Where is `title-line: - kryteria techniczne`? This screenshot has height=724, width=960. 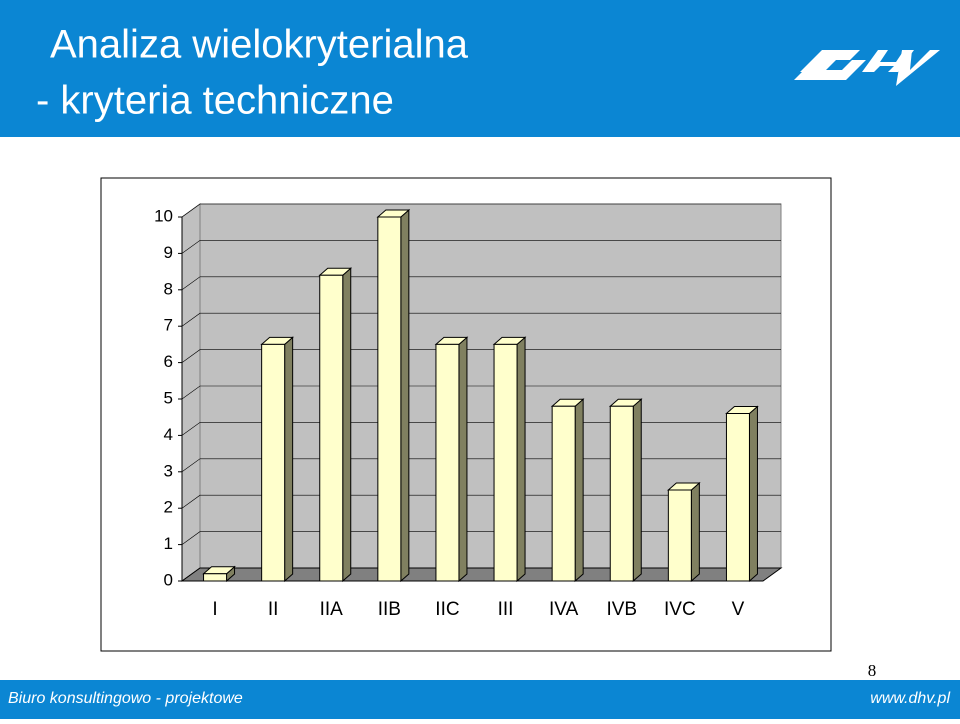 title-line: - kryteria techniczne is located at coordinates (215, 101).